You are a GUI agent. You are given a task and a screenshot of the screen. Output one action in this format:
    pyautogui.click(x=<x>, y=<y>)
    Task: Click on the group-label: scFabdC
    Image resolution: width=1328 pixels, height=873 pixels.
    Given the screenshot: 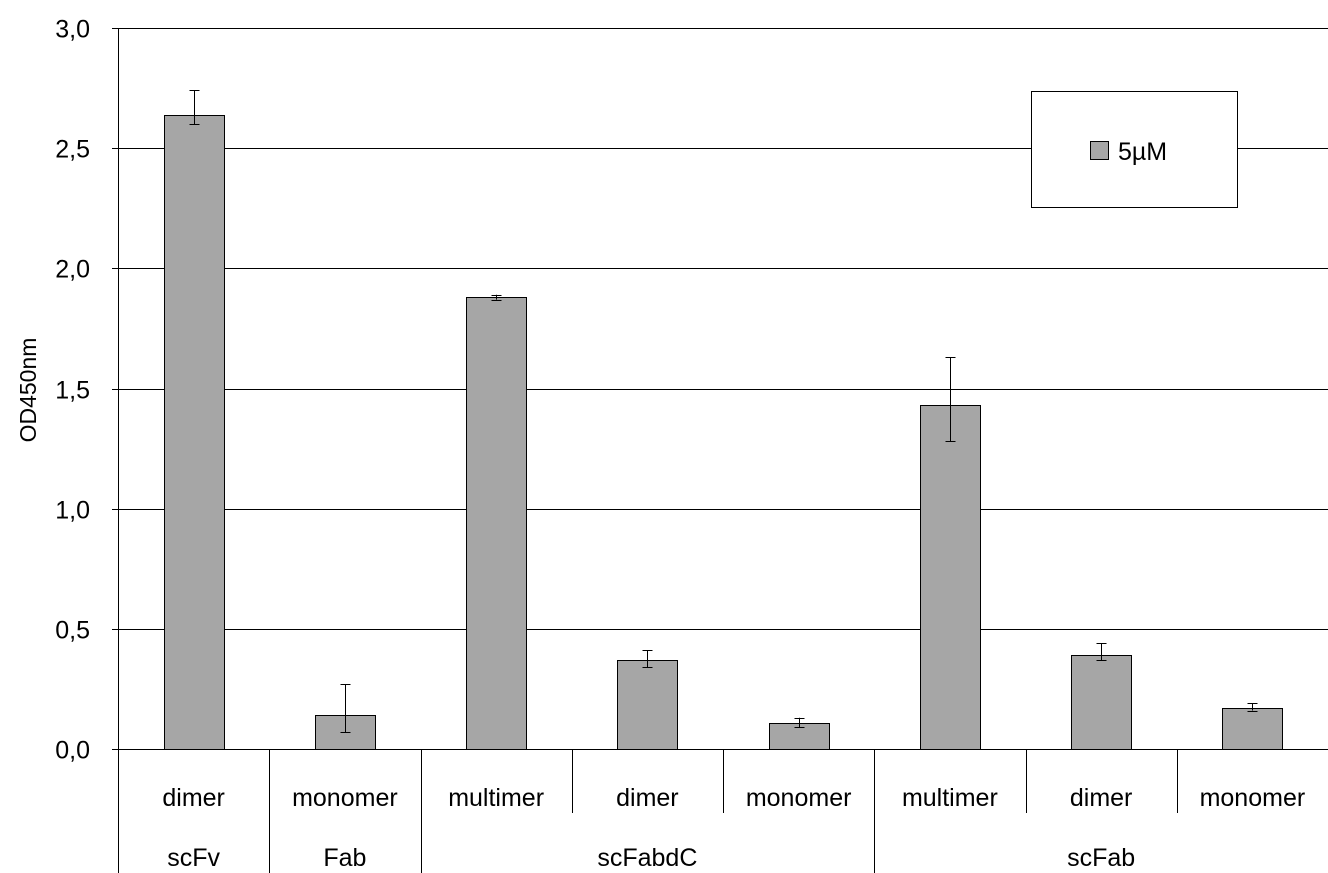 What is the action you would take?
    pyautogui.click(x=647, y=858)
    